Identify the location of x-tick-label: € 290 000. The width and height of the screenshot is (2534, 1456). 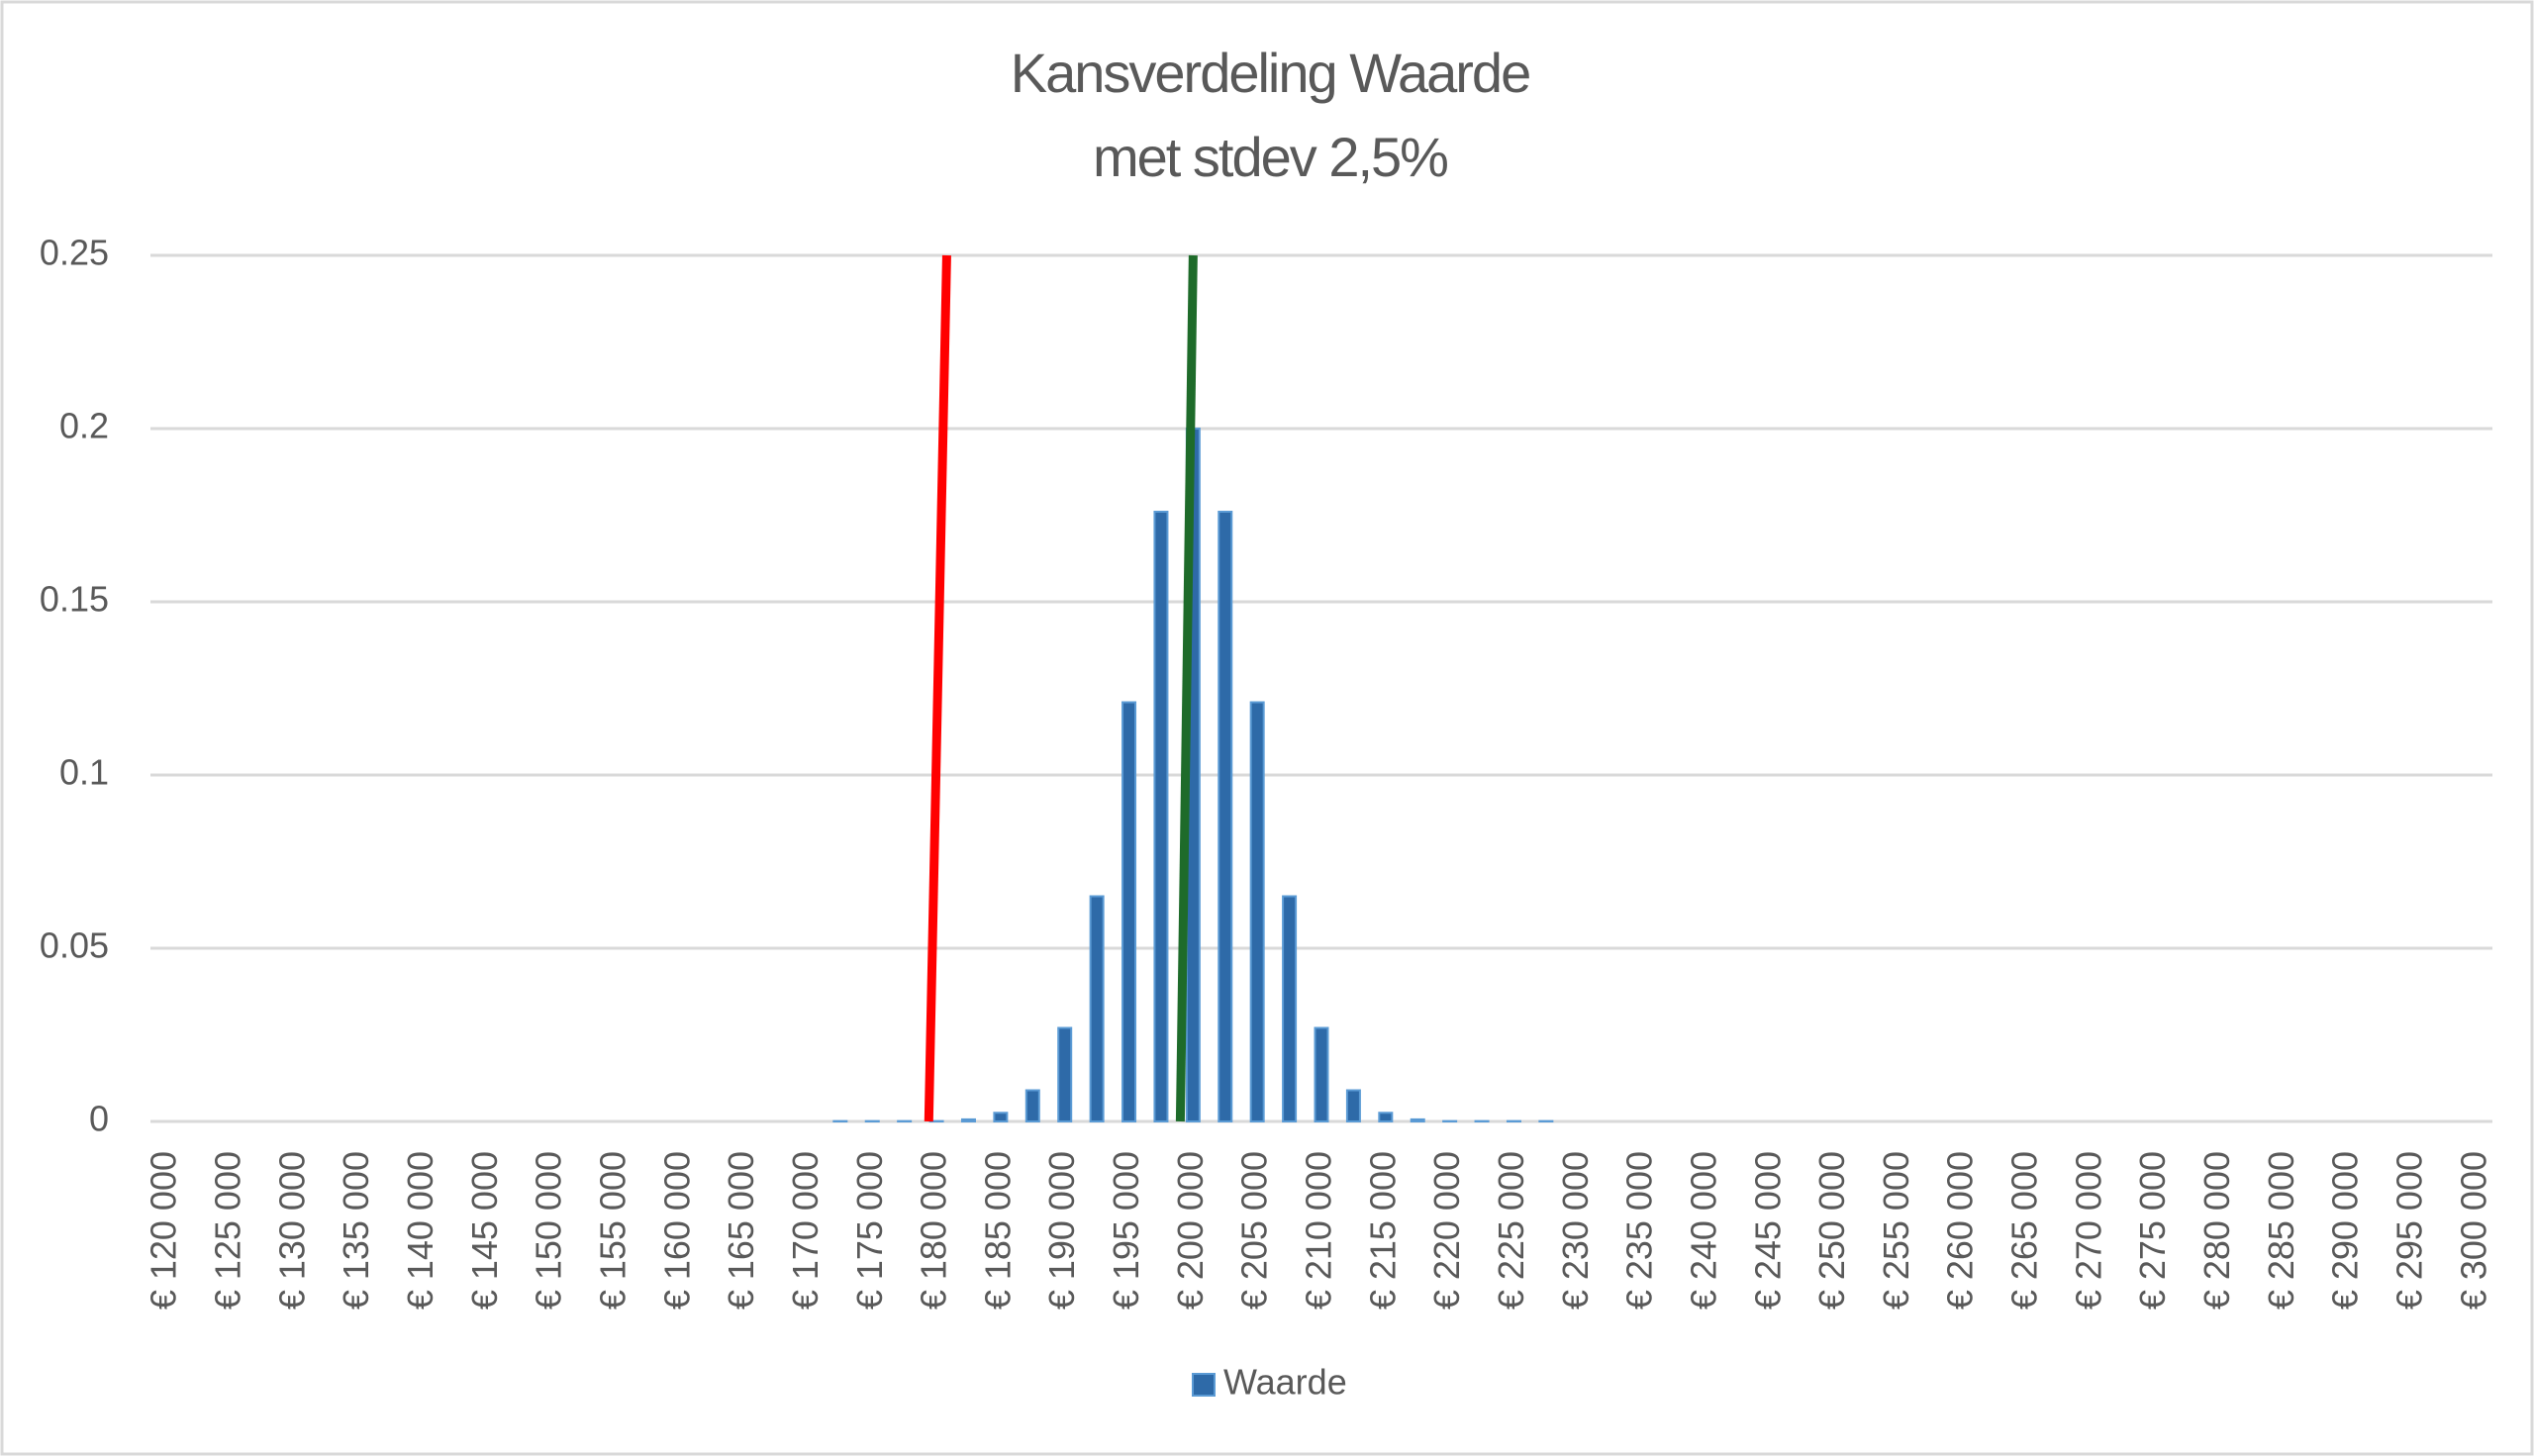
(2345, 1230).